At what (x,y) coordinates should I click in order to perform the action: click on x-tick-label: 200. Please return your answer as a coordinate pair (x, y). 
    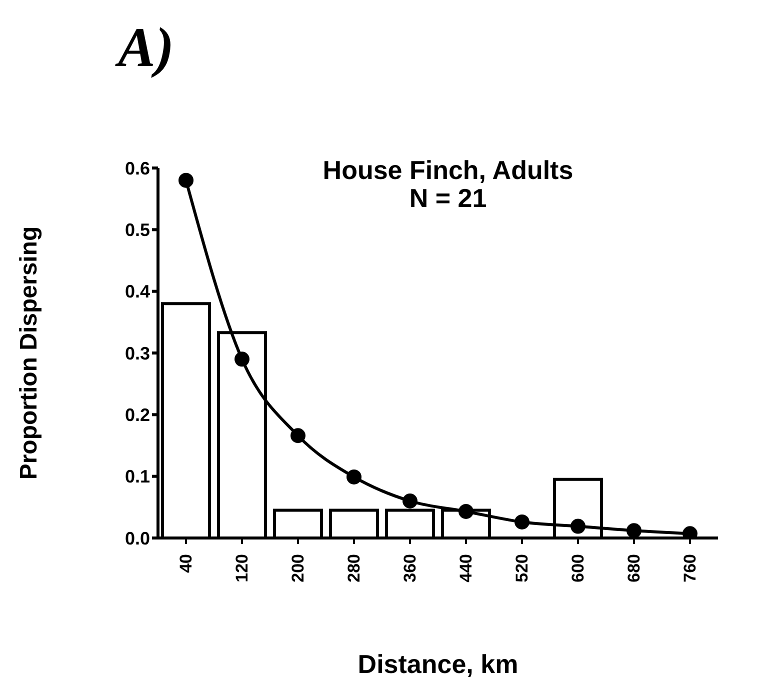
    Looking at the image, I should click on (298, 568).